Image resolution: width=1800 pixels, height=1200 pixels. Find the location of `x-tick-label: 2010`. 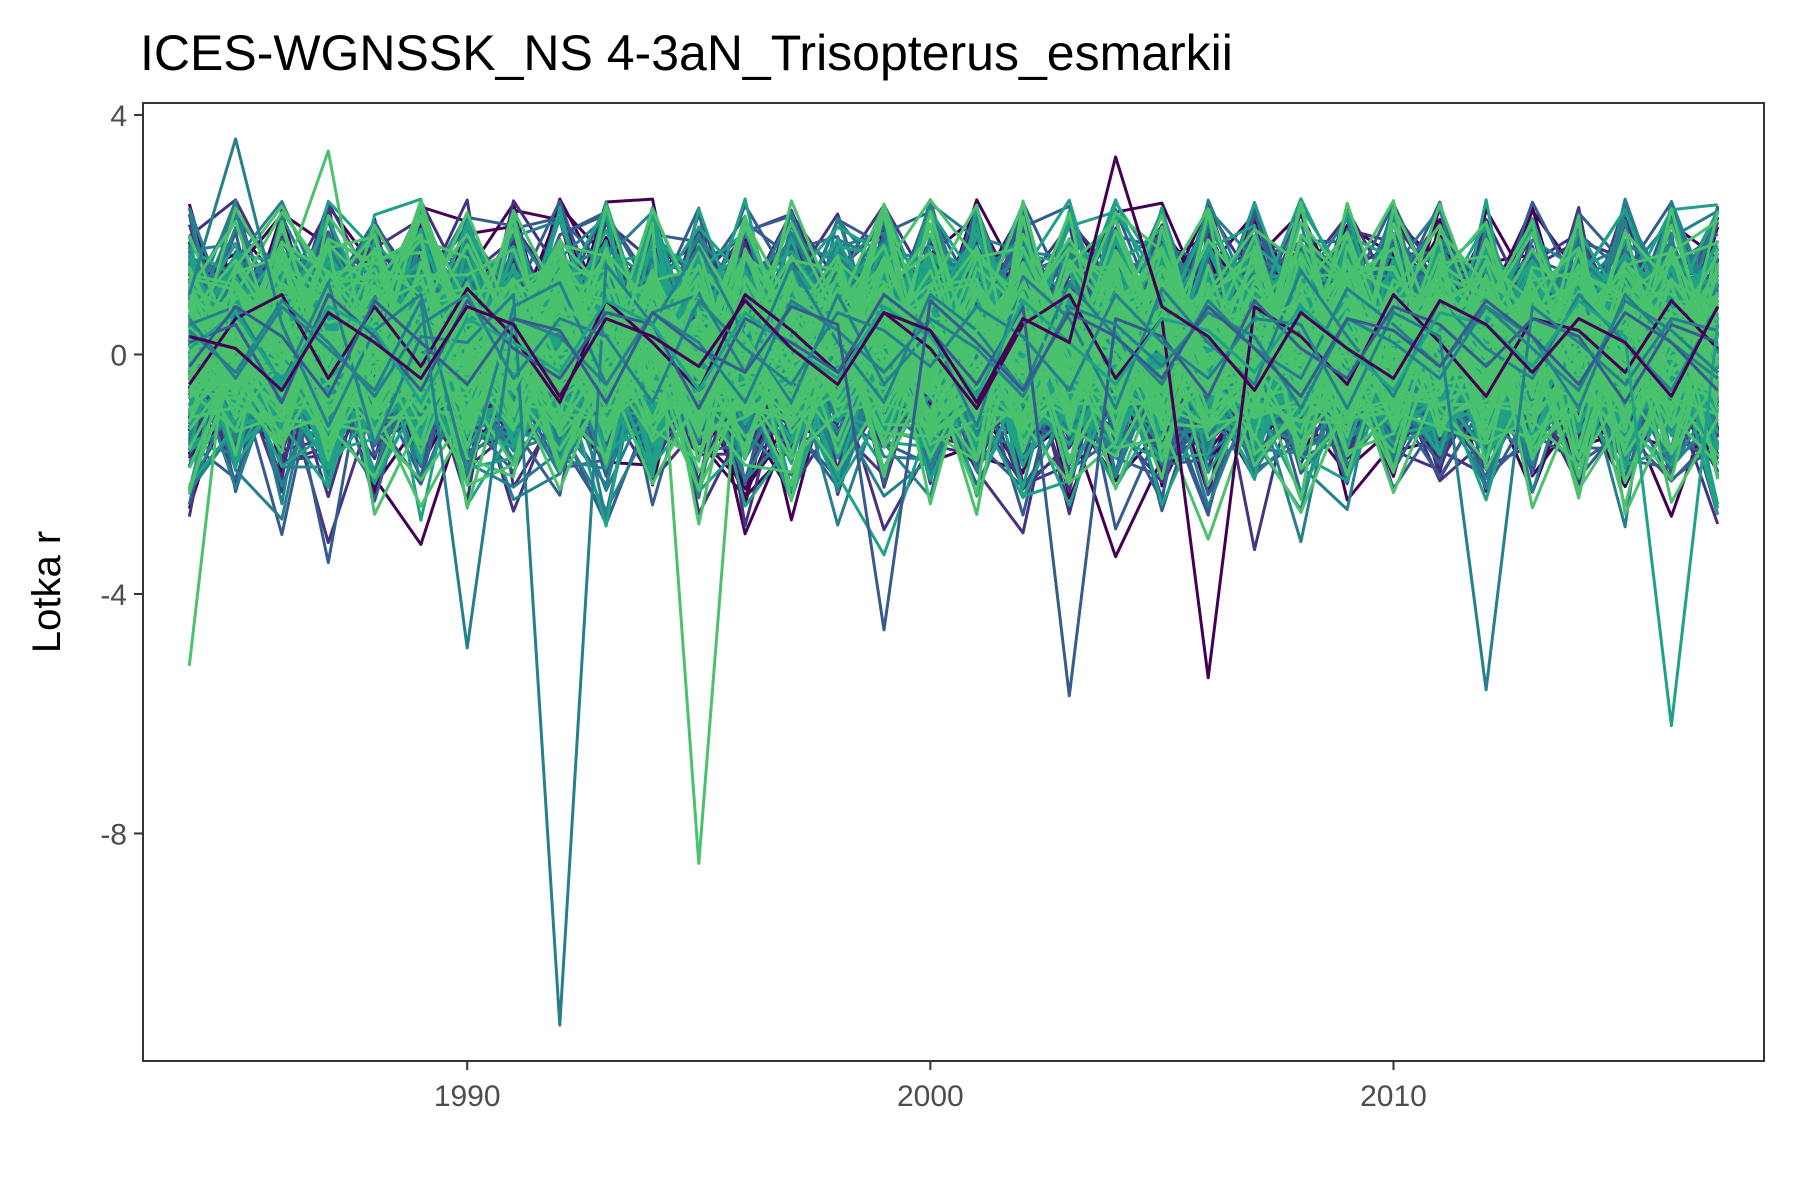

x-tick-label: 2010 is located at coordinates (1393, 1096).